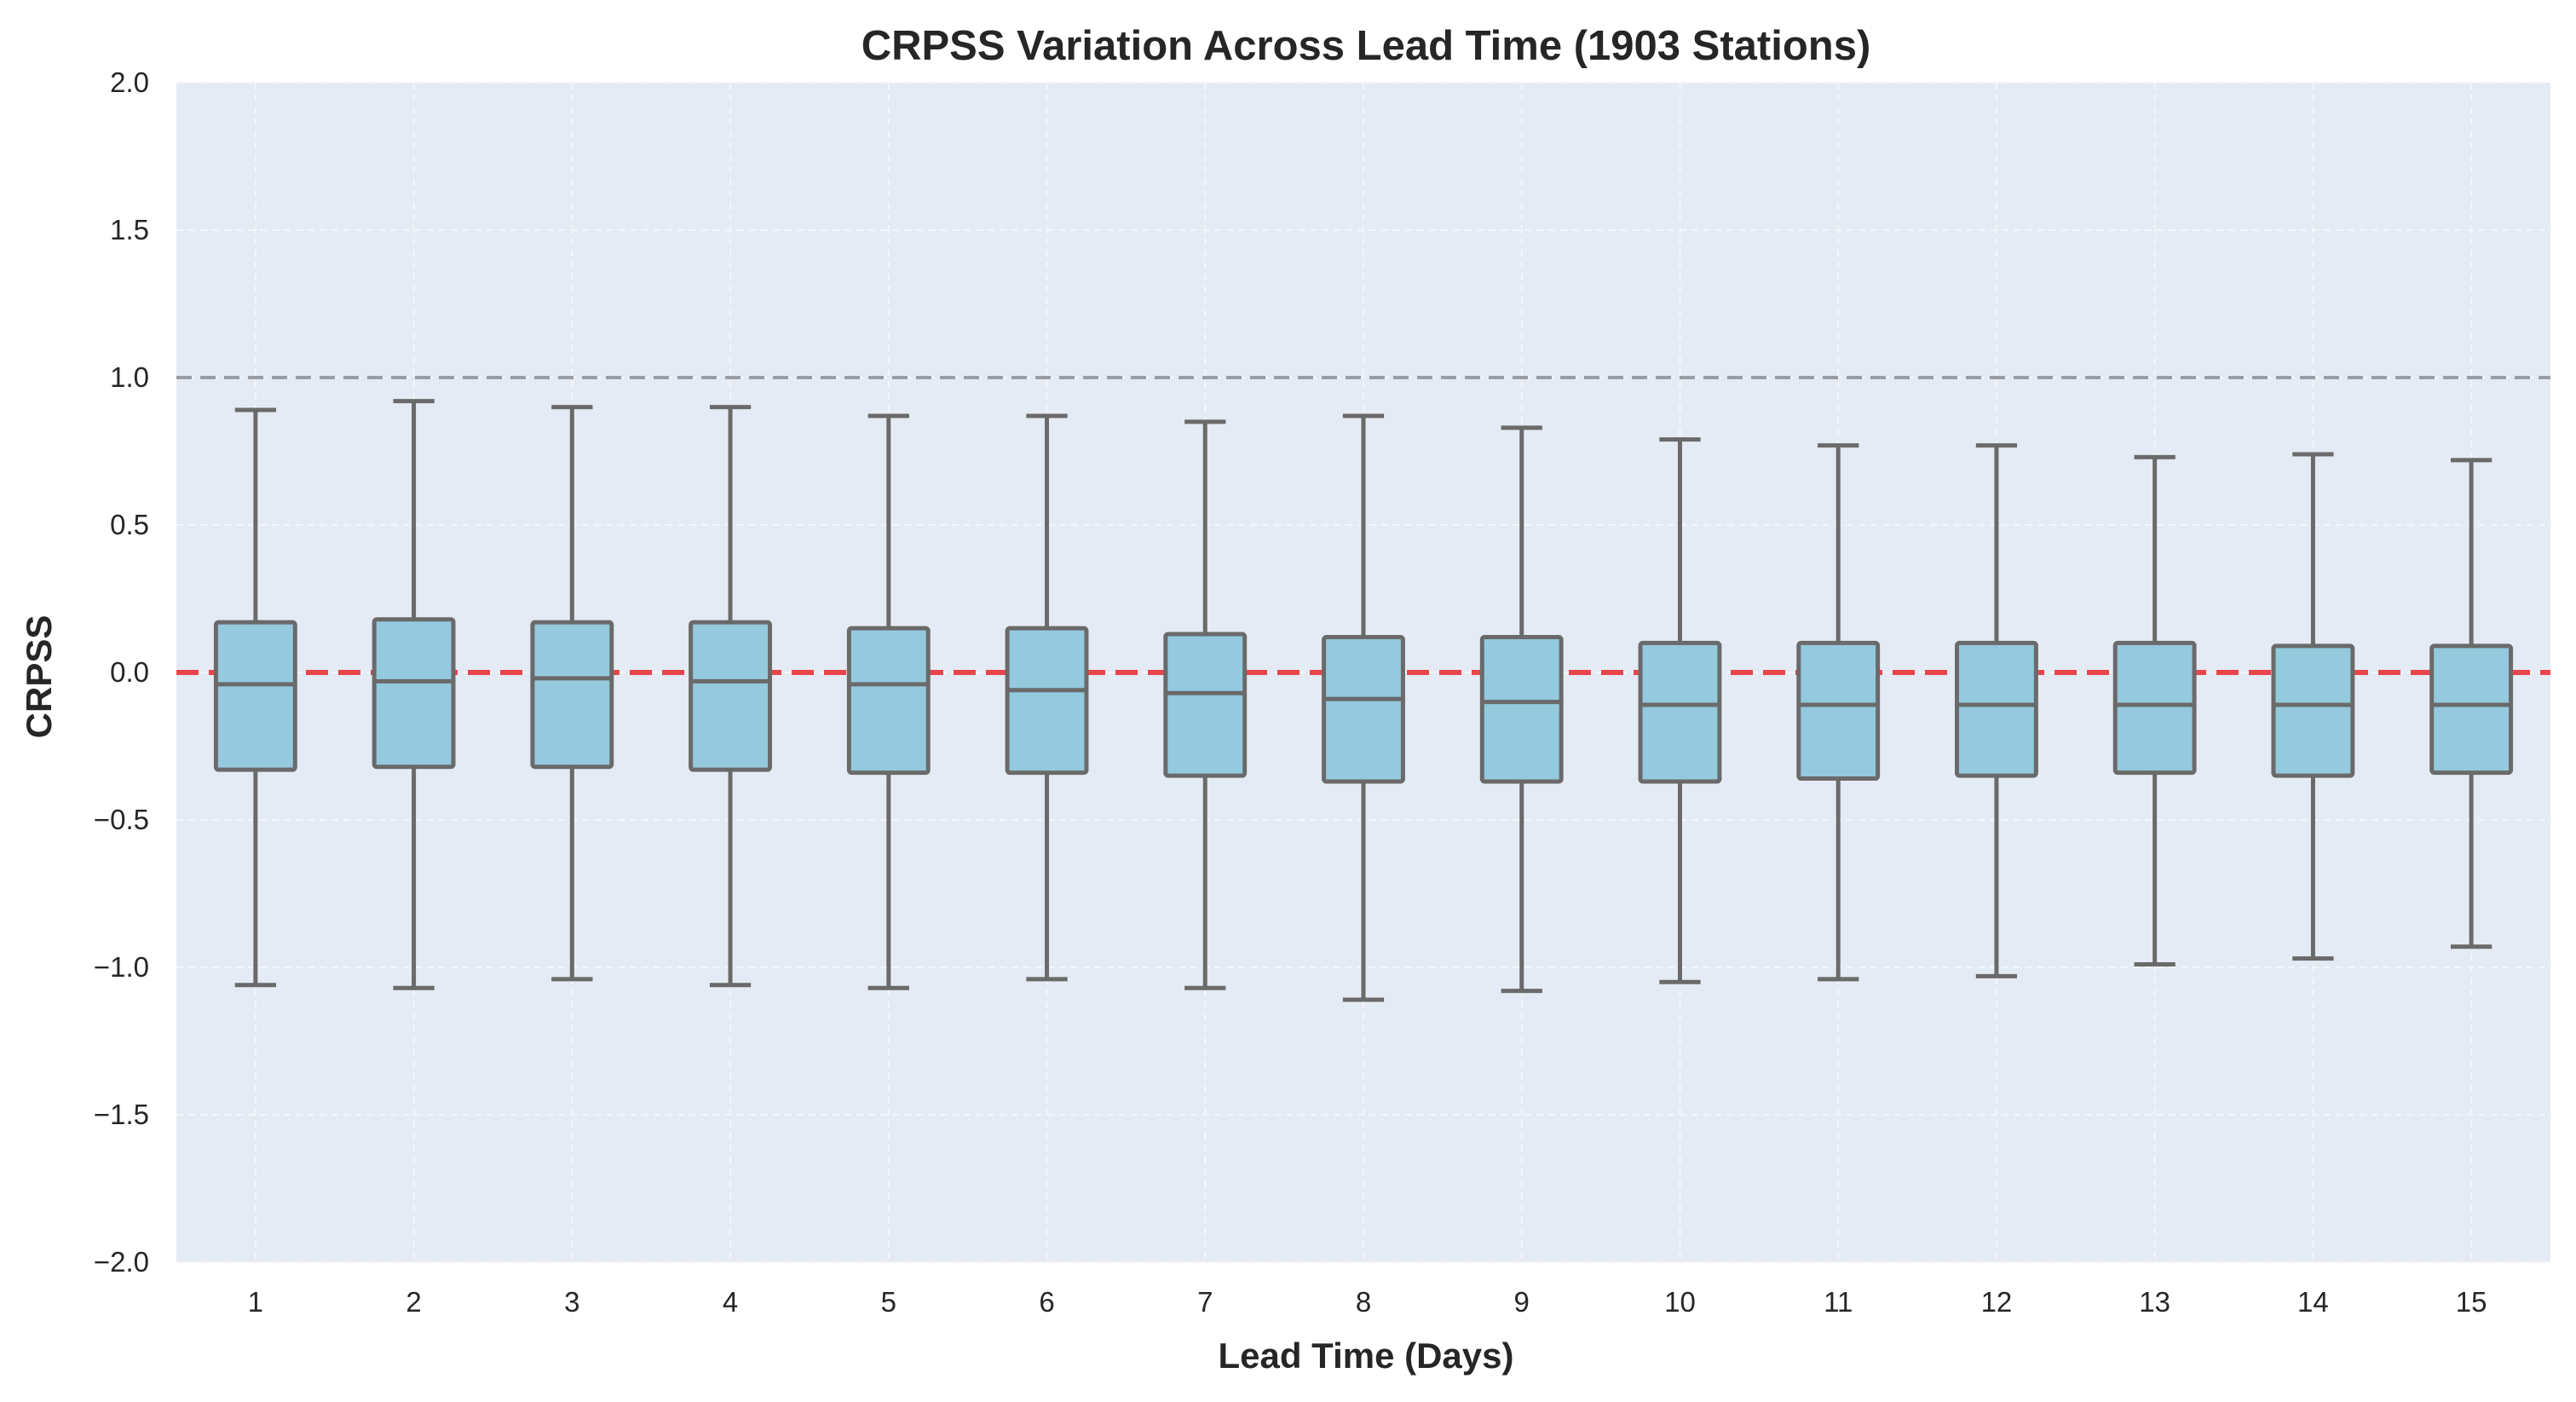  I want to click on x-tick-label: 9, so click(1522, 1302).